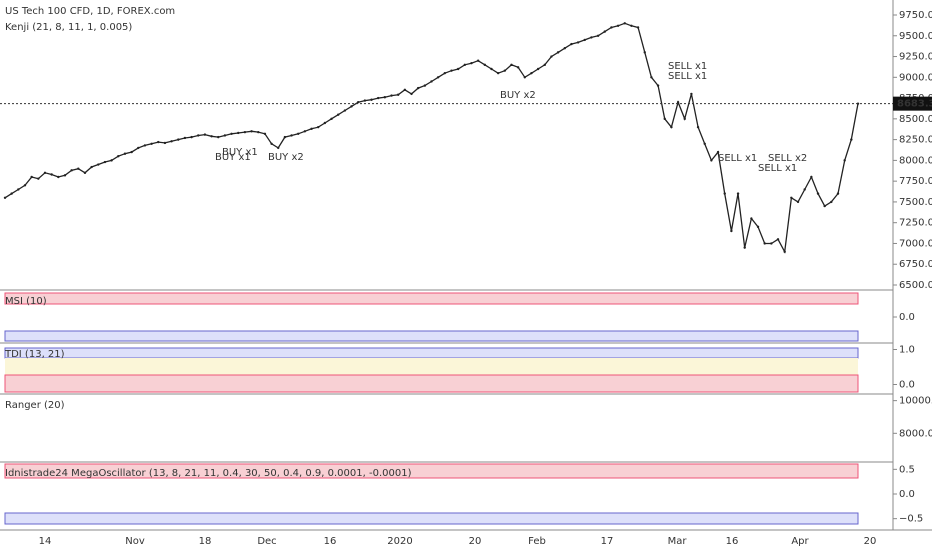  Describe the element at coordinates (90, 11) in the screenshot. I see `chart-title: US Tech 100 CFD, 1D, FOREX.com` at that location.